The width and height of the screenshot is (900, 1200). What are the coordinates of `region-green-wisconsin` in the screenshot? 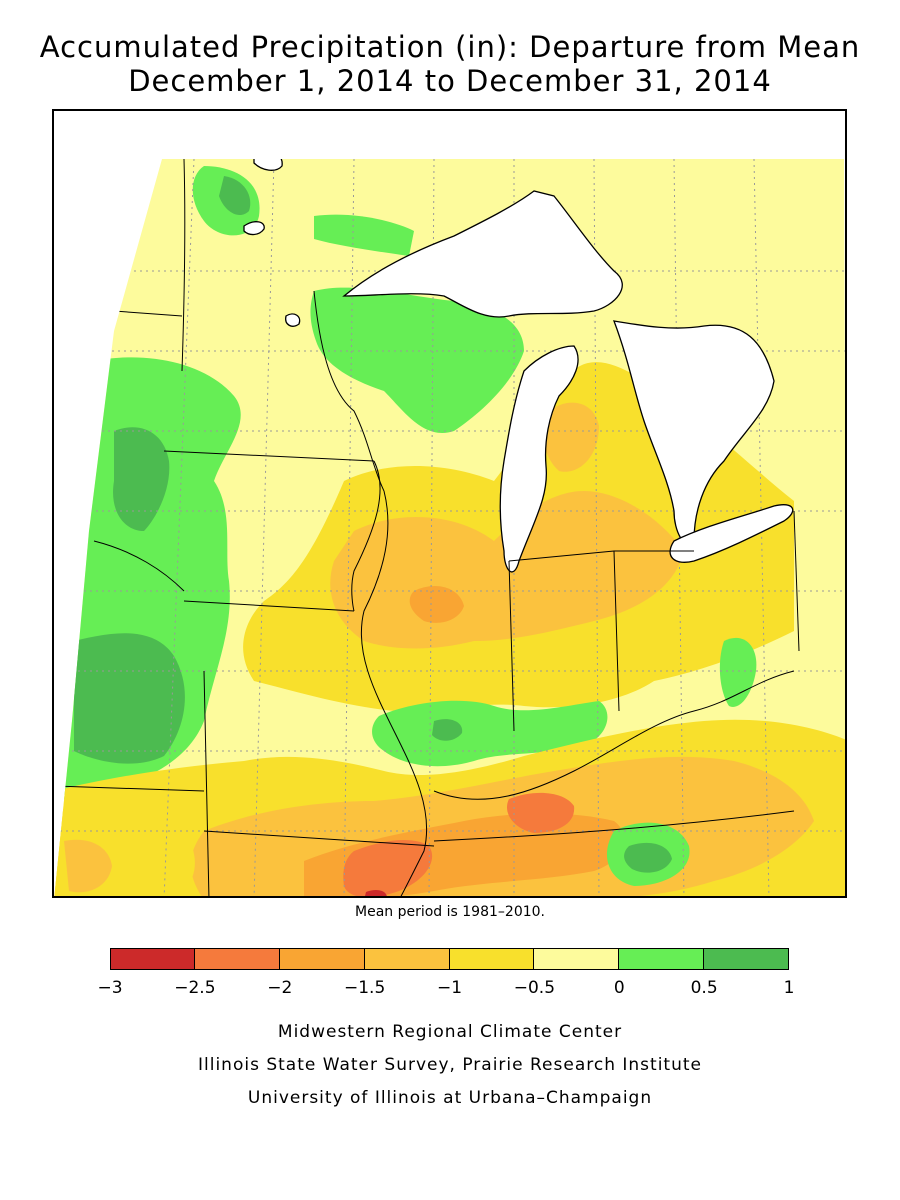 It's located at (417, 360).